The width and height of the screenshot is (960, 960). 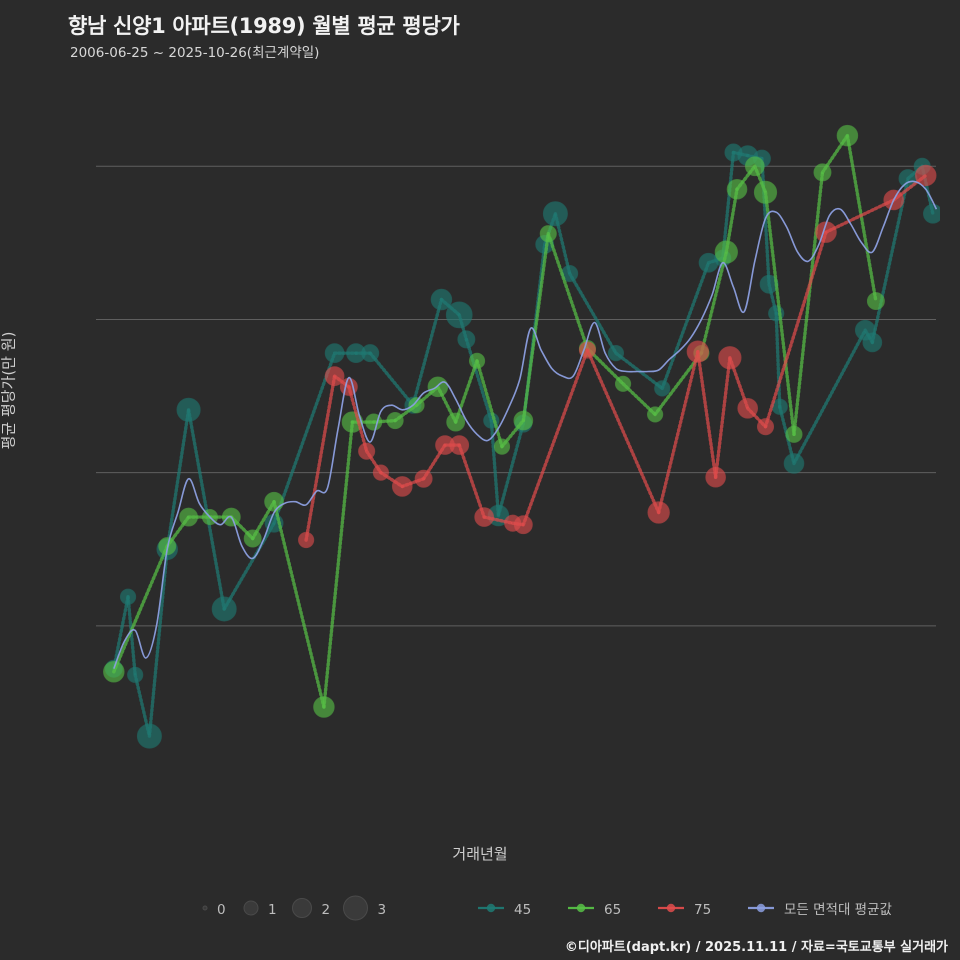 I want to click on page-title: 향남 신양1 아파트(1989) 월별 평균 평당가, so click(x=264, y=26).